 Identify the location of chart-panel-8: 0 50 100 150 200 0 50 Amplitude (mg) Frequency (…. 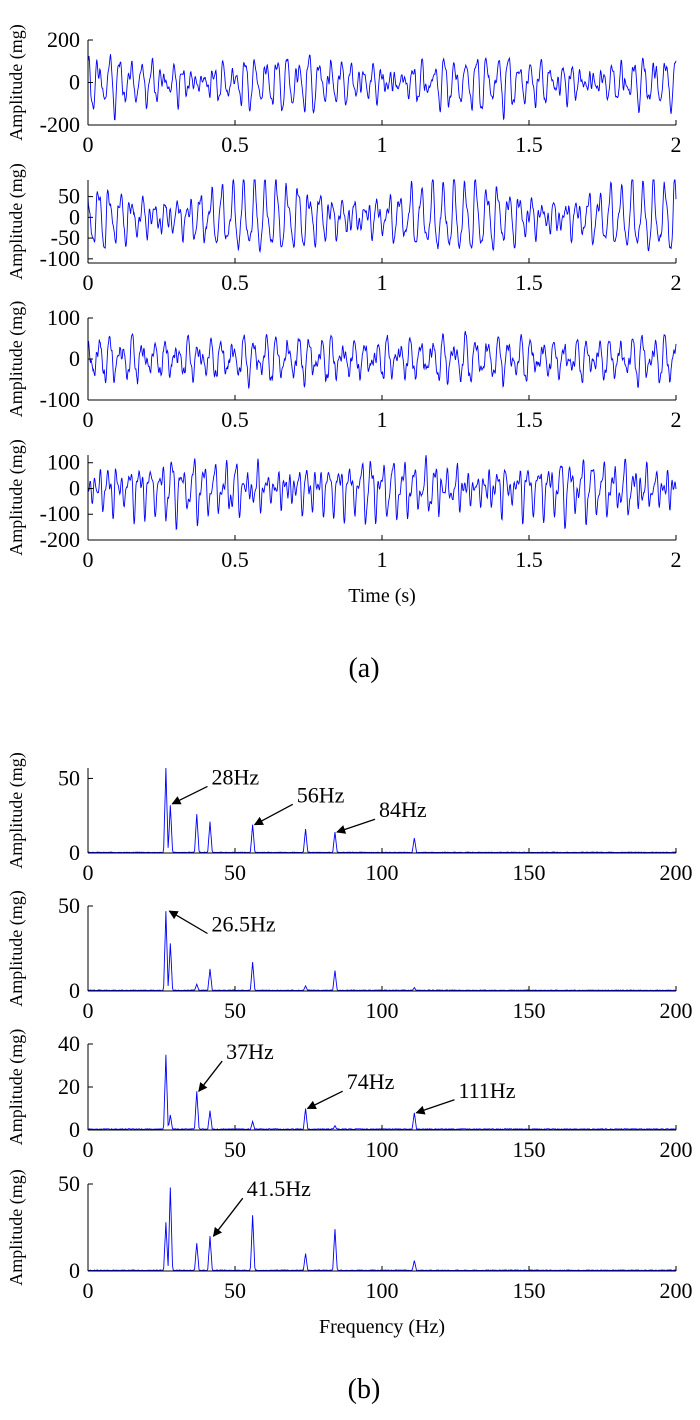
(349, 1253).